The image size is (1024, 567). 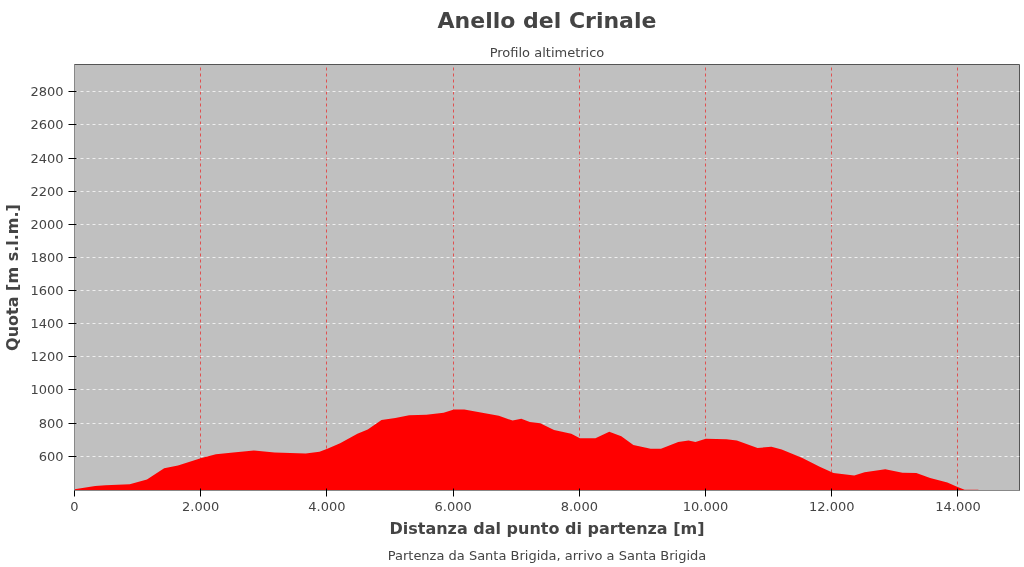 I want to click on text: Partenza da Santa Brigida, arrivo a Santa Brigida, so click(x=547, y=555).